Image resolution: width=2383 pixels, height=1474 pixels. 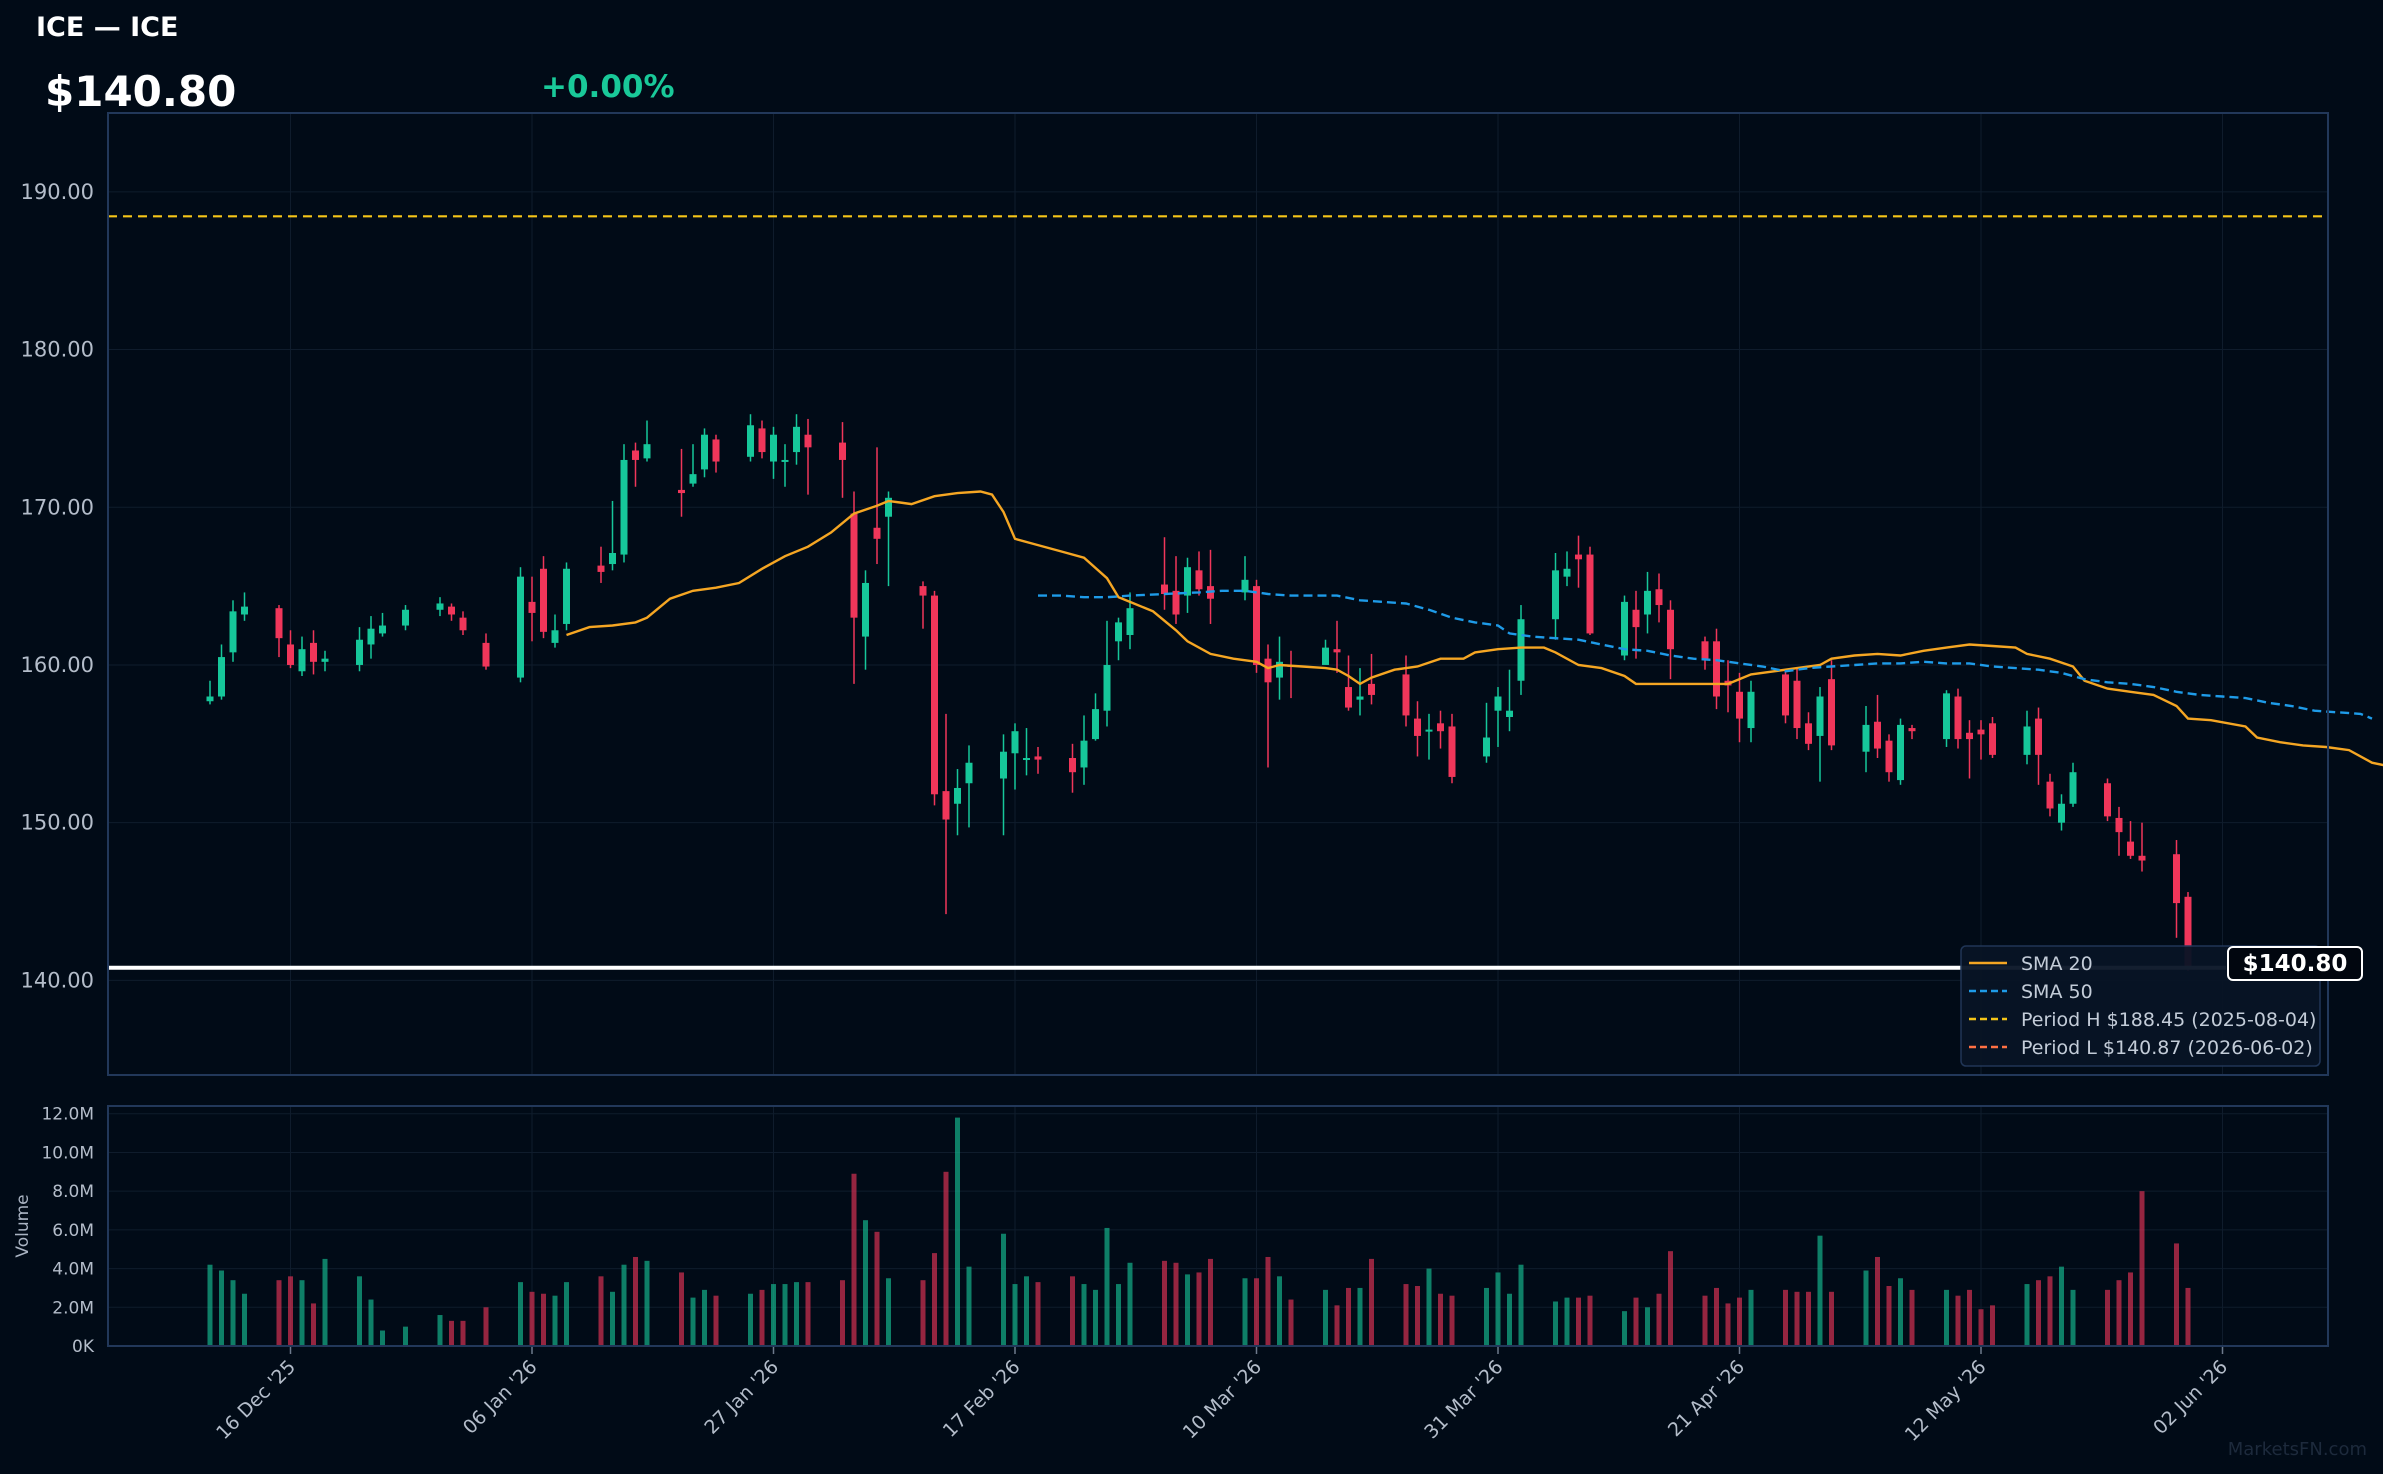 What do you see at coordinates (57, 823) in the screenshot?
I see `price-tick-label: 150.00` at bounding box center [57, 823].